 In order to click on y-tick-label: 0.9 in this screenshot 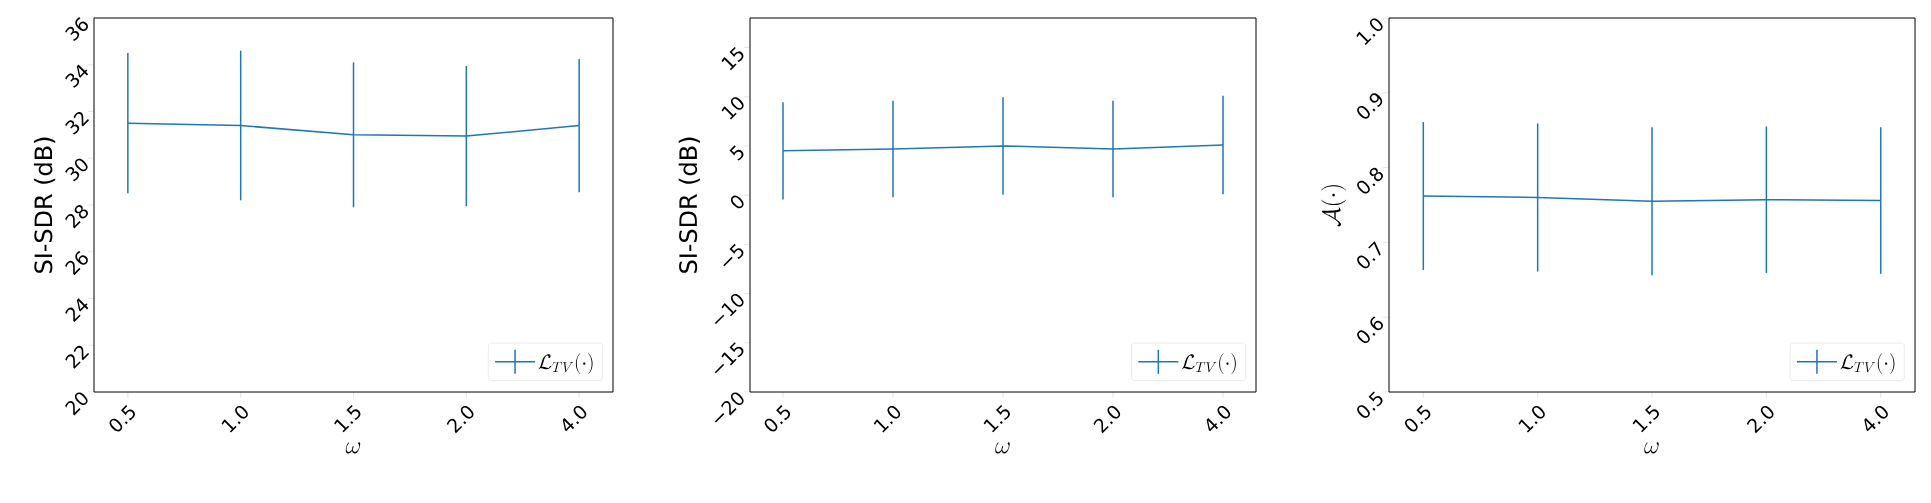, I will do `click(1370, 106)`.